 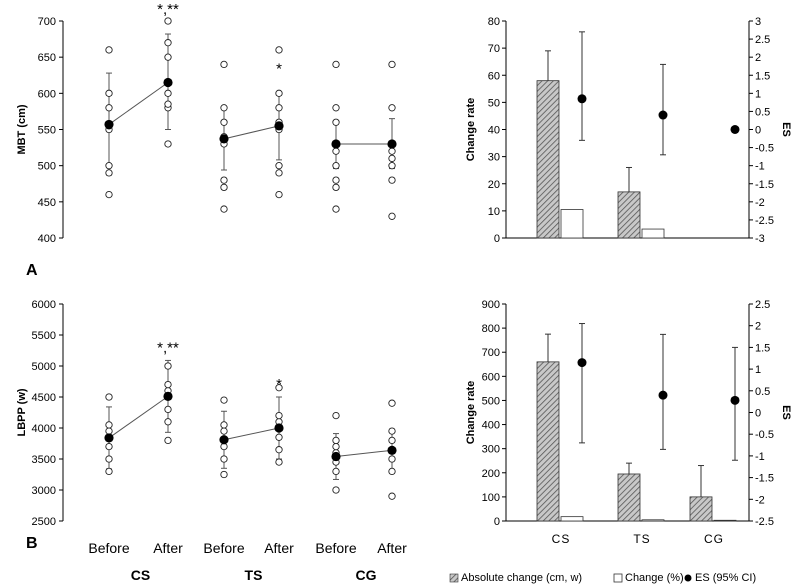 I want to click on y2-tick-label: 0.5, so click(x=762, y=112).